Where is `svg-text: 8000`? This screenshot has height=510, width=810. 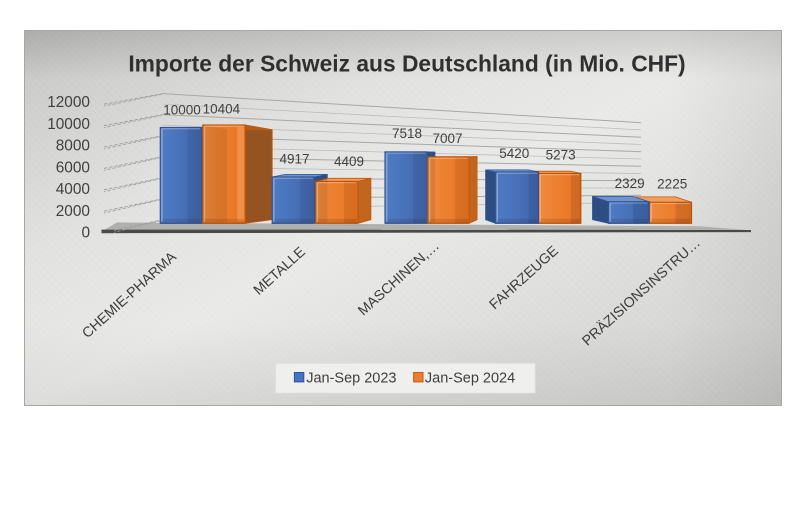 svg-text: 8000 is located at coordinates (73, 146).